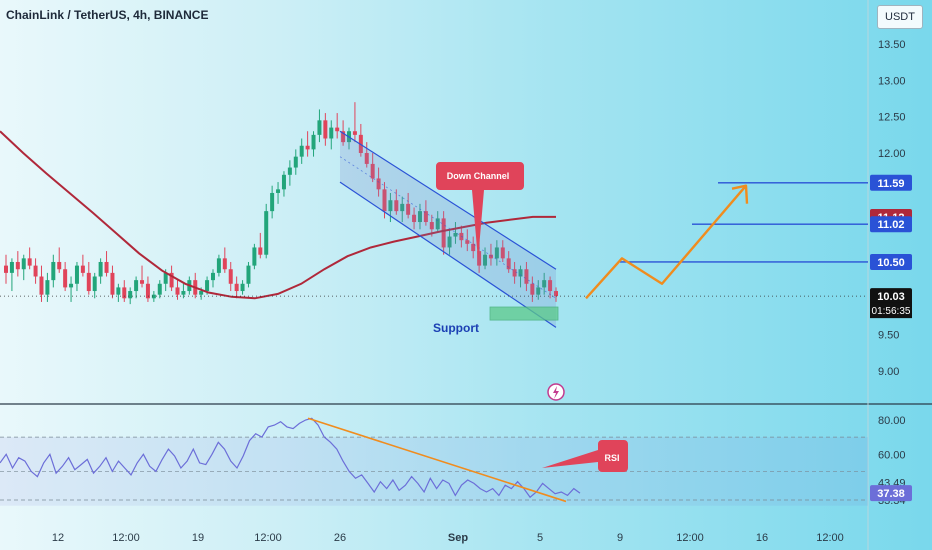  I want to click on channel-fill, so click(448, 229).